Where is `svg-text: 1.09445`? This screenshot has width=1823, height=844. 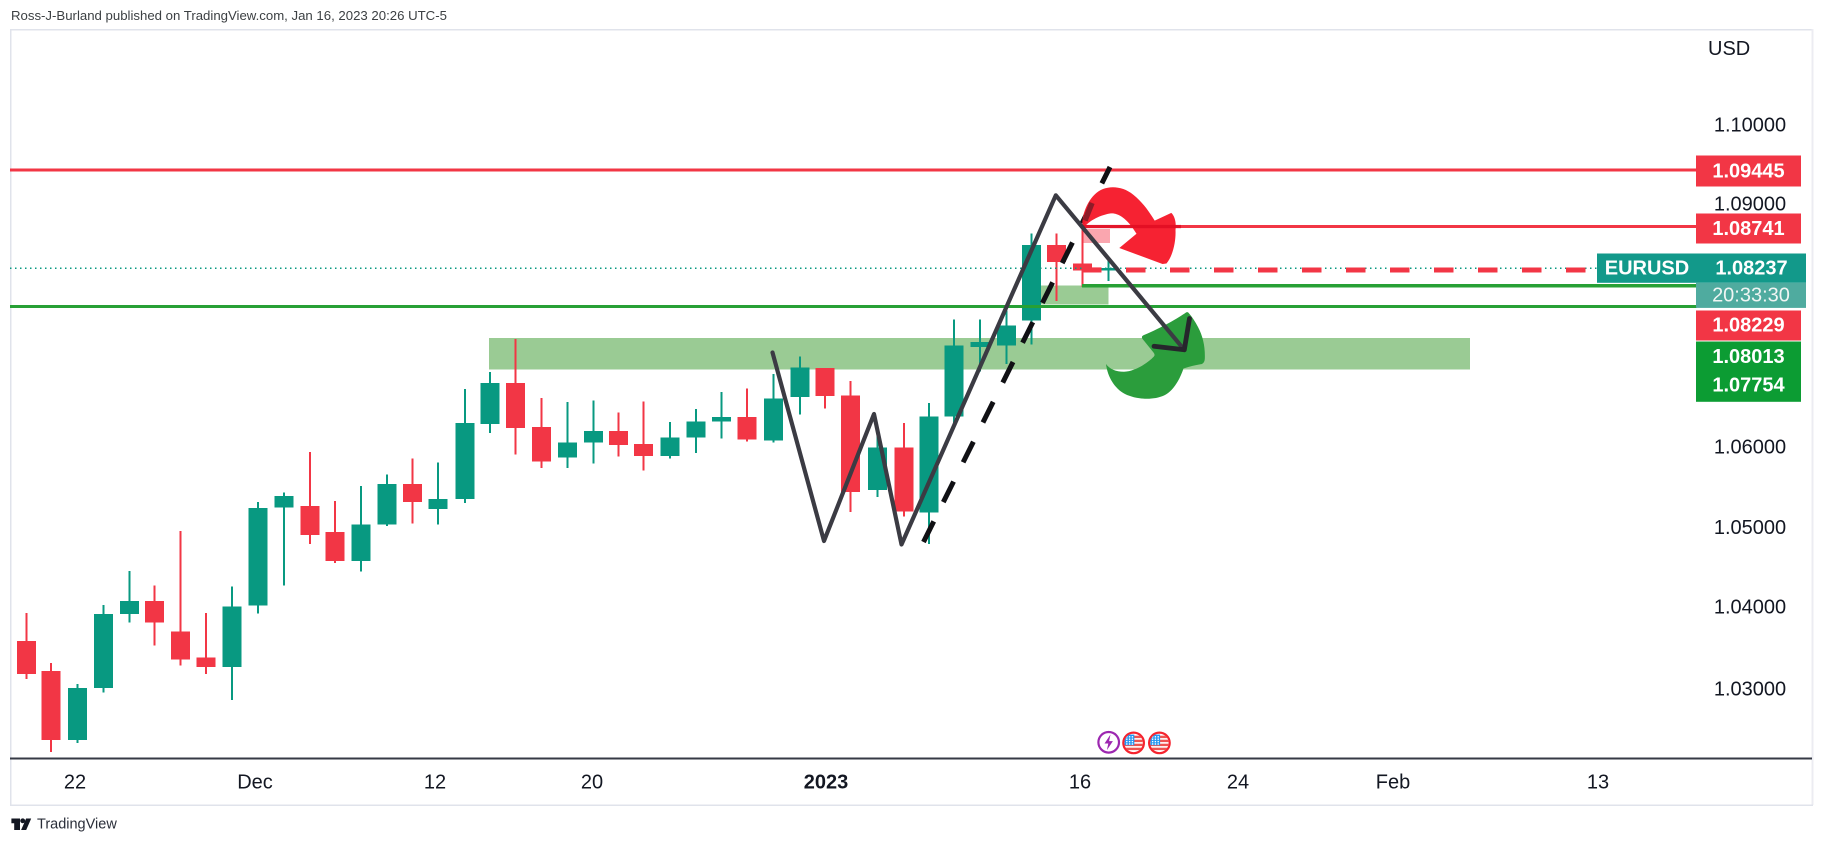 svg-text: 1.09445 is located at coordinates (1748, 172).